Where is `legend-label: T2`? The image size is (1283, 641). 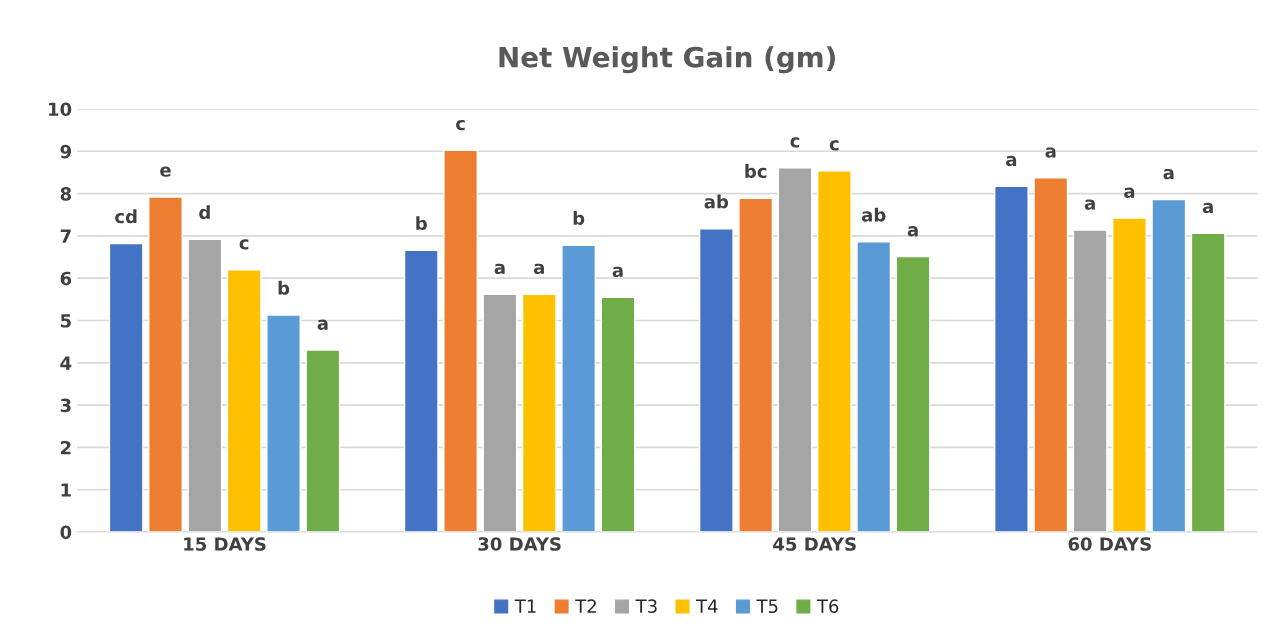 legend-label: T2 is located at coordinates (585, 606).